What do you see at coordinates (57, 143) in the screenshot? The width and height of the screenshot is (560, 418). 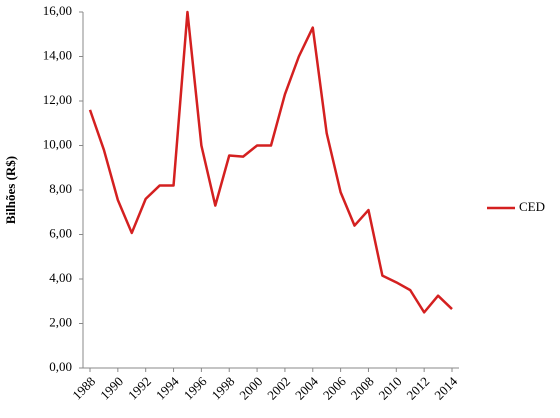 I see `y-tick-label: 10,00` at bounding box center [57, 143].